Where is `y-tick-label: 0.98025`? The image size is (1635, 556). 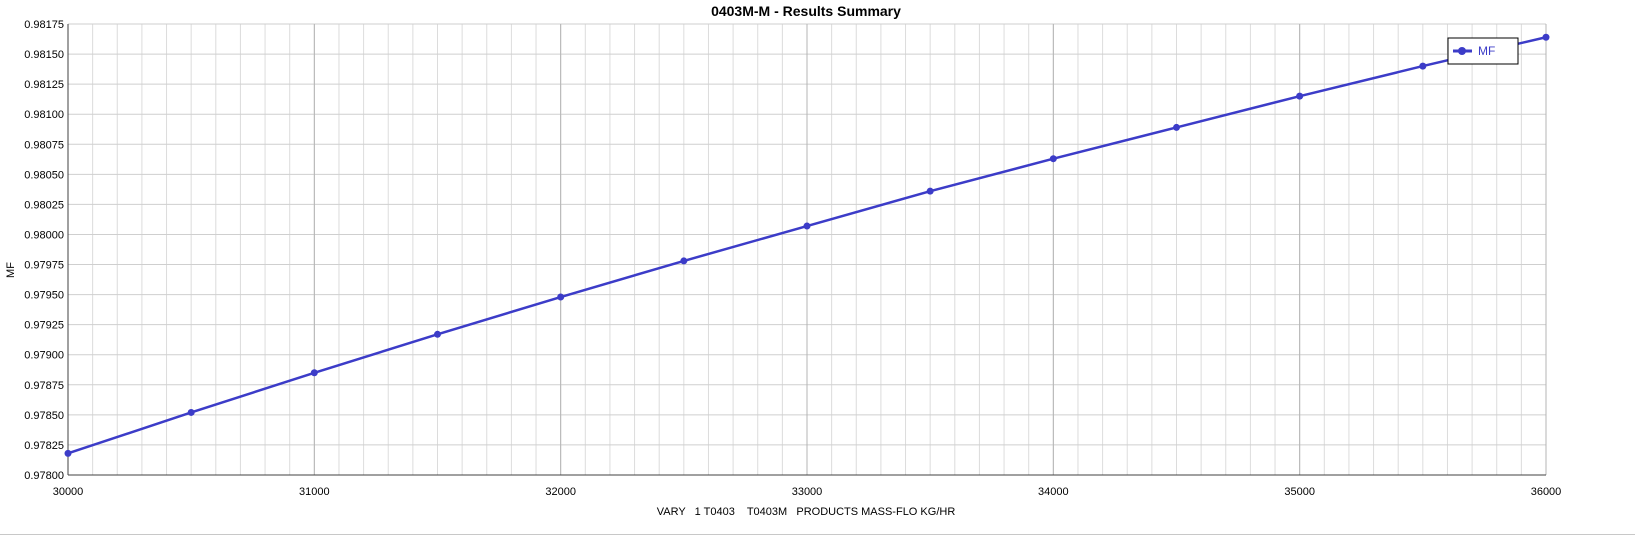 y-tick-label: 0.98025 is located at coordinates (44, 205).